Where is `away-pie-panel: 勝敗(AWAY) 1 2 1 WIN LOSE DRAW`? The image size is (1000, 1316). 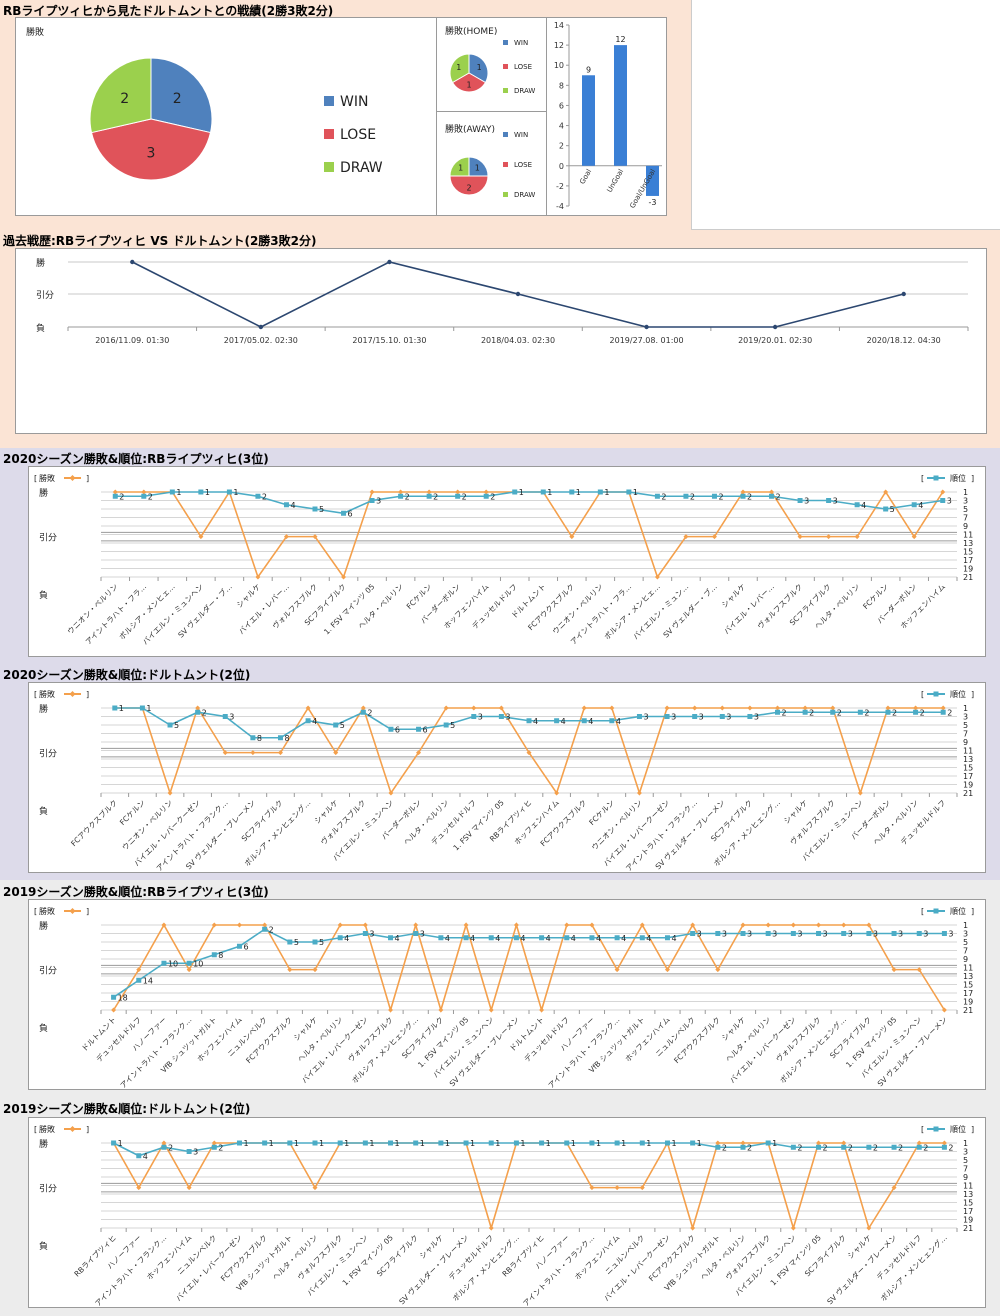 away-pie-panel: 勝敗(AWAY) 1 2 1 WIN LOSE DRAW is located at coordinates (491, 163).